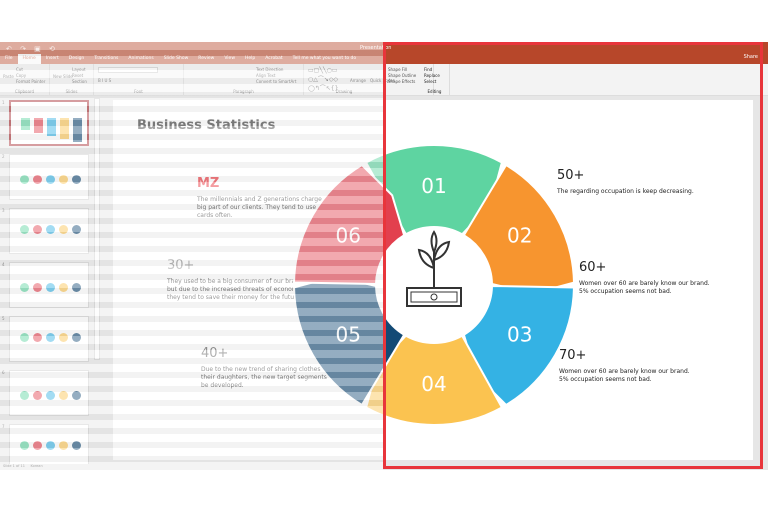 Image resolution: width=768 pixels, height=512 pixels. I want to click on stat-heading: 70+, so click(573, 355).